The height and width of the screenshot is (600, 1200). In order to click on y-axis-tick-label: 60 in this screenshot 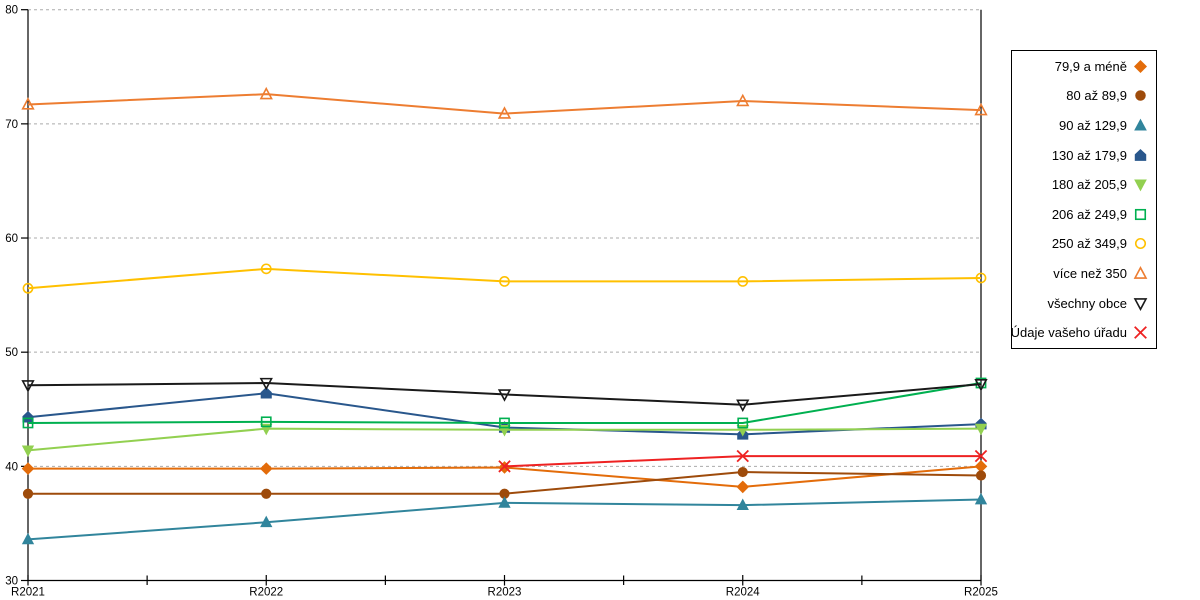, I will do `click(11, 239)`.